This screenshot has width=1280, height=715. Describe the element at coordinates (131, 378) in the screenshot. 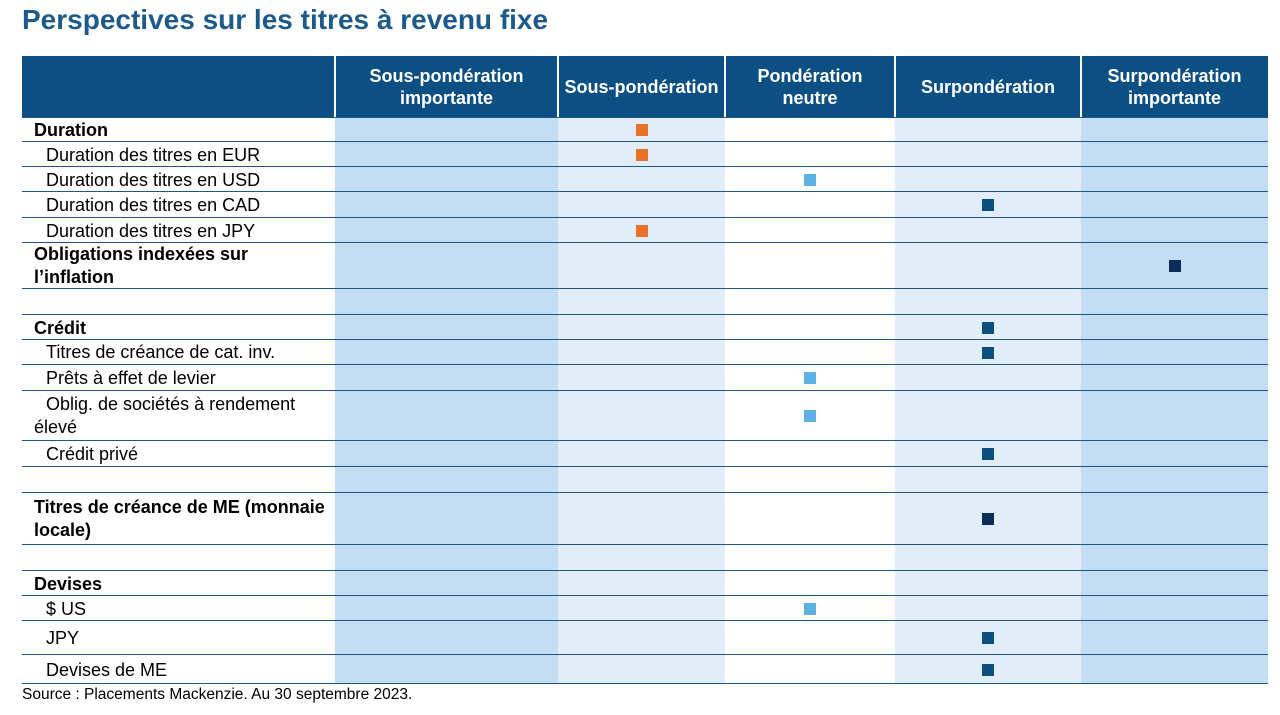

I see `row-label: Prêts à effet de levier` at that location.